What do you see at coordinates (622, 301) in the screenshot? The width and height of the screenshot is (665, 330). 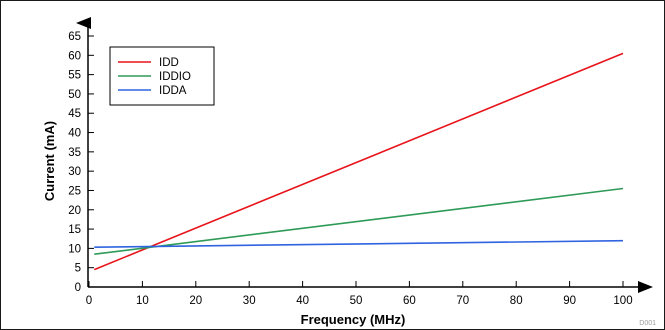 I see `x-tick-label: 100` at bounding box center [622, 301].